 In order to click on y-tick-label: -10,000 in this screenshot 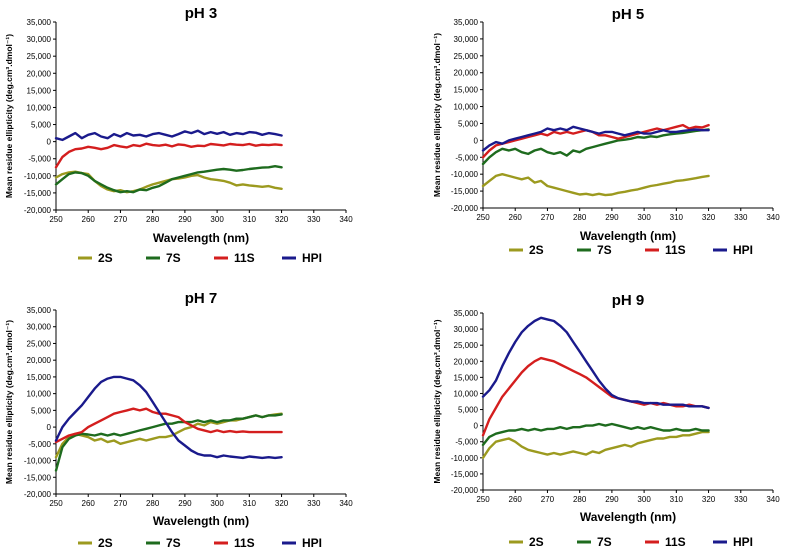, I will do `click(38, 176)`.